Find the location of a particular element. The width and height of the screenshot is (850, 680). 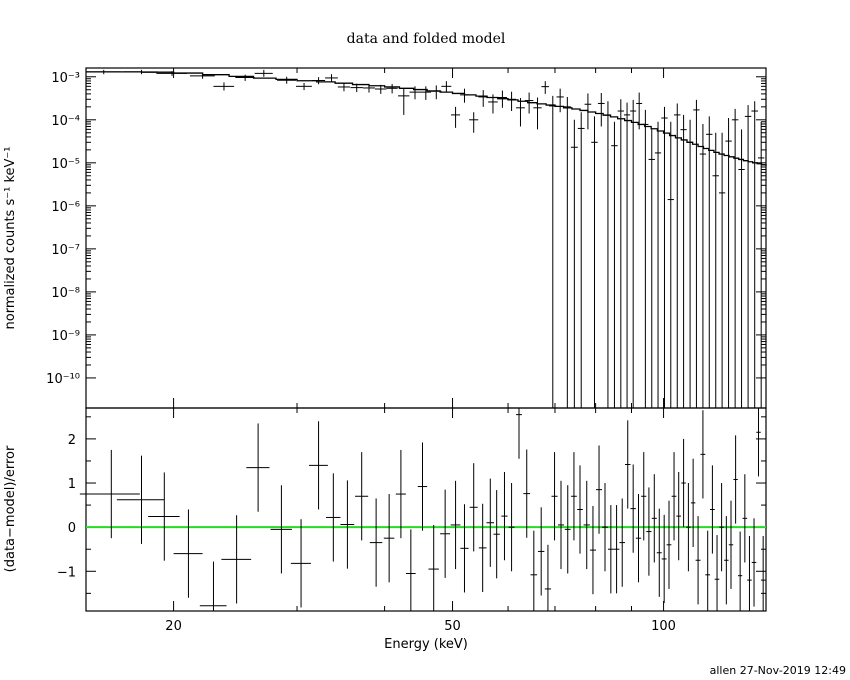

top-y-axis-label: normalized counts s⁻¹ keV⁻¹ is located at coordinates (10, 238).